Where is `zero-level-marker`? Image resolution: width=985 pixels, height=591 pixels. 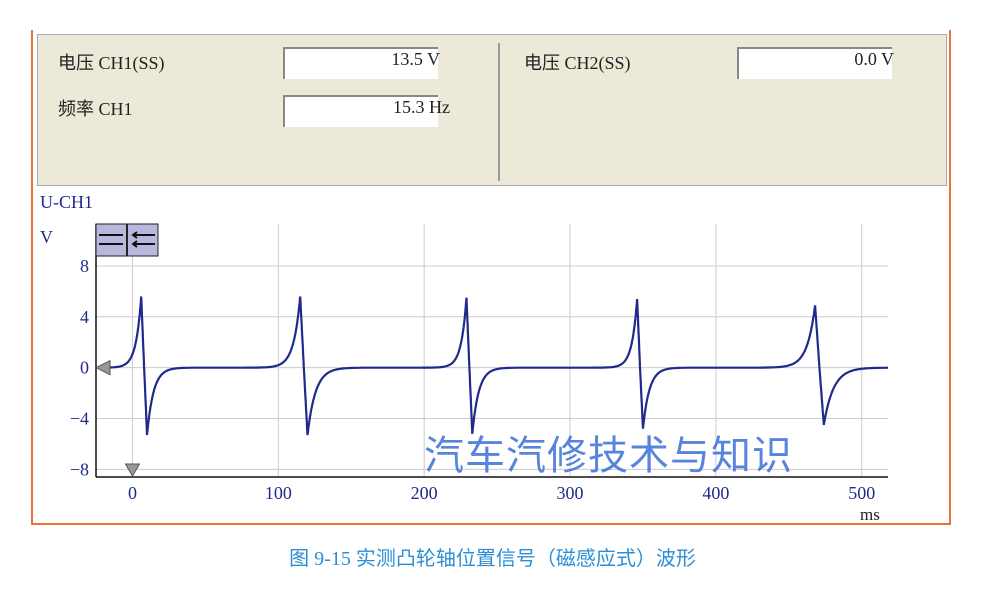 zero-level-marker is located at coordinates (102, 367).